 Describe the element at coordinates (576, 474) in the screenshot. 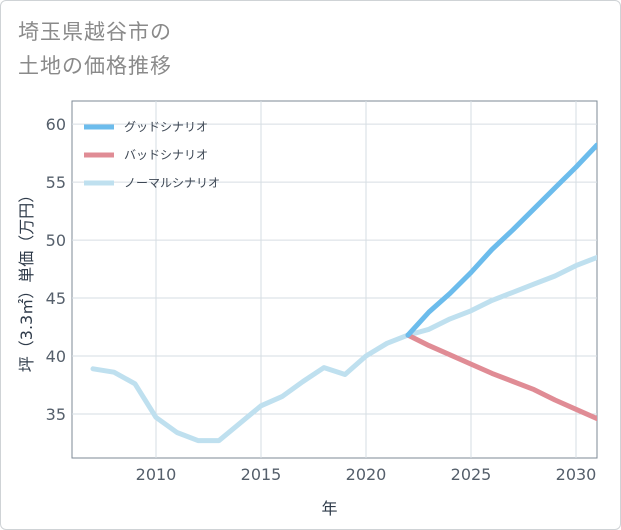

I see `x-tick-label: 2030` at that location.